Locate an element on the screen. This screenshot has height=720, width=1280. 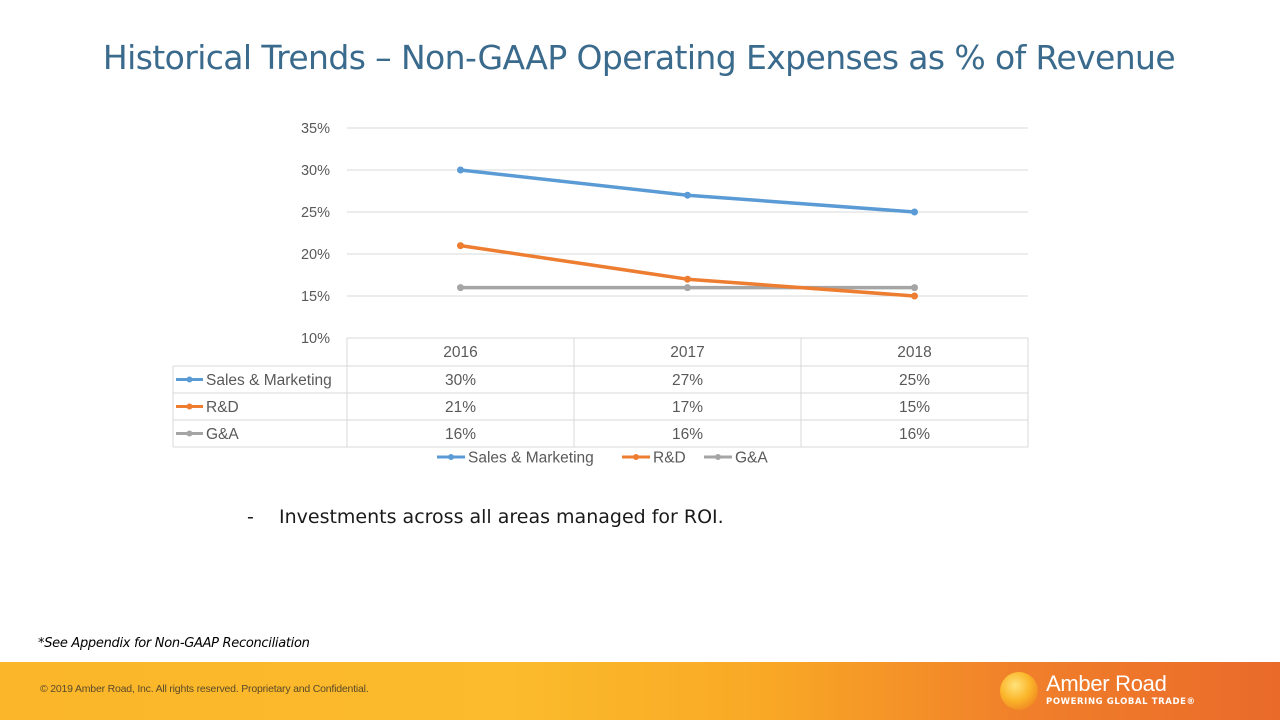
legend-label: R&D is located at coordinates (669, 458).